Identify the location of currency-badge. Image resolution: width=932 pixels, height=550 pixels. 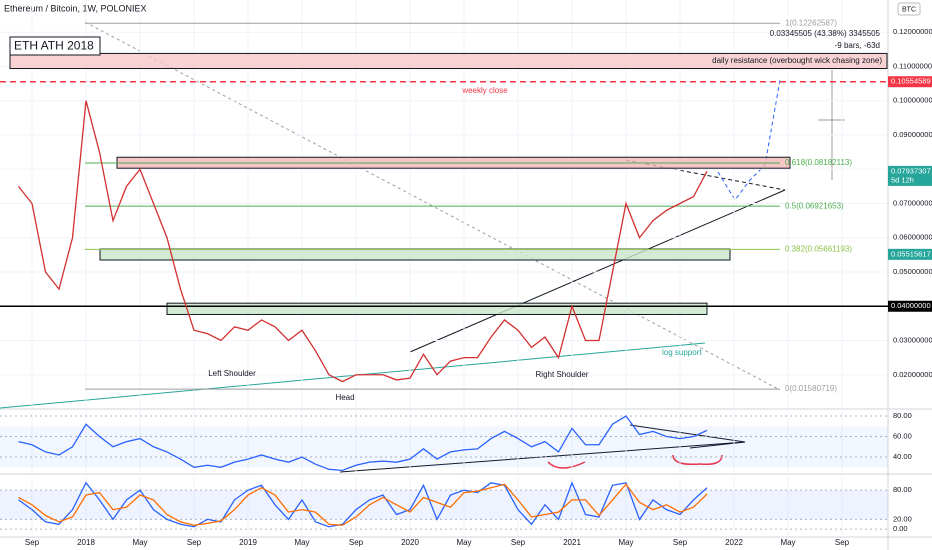
(909, 9).